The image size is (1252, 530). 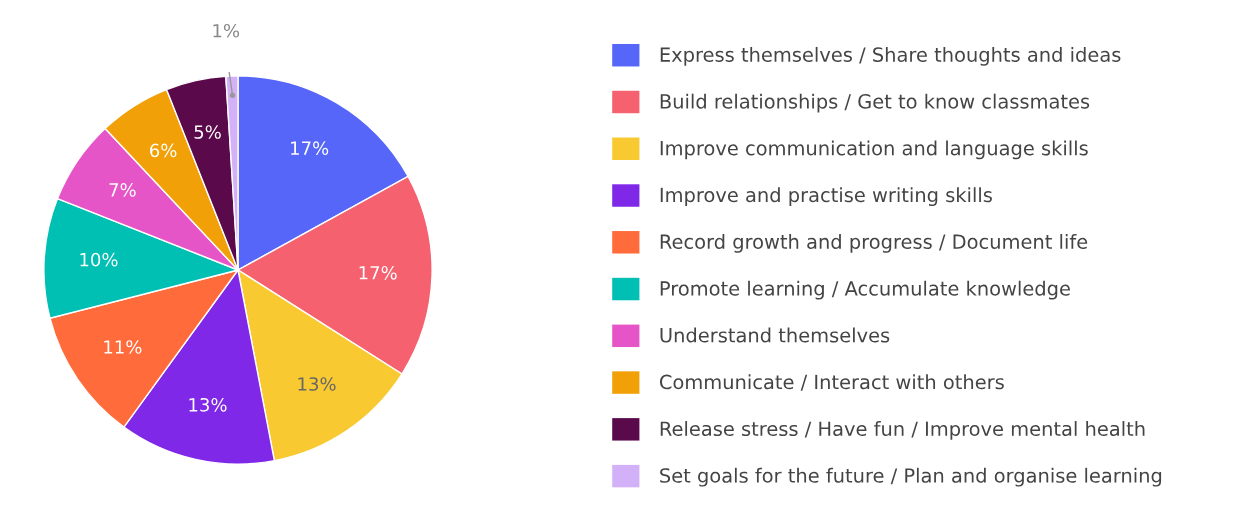 What do you see at coordinates (831, 382) in the screenshot?
I see `legend-label: Communicate / Interact with others` at bounding box center [831, 382].